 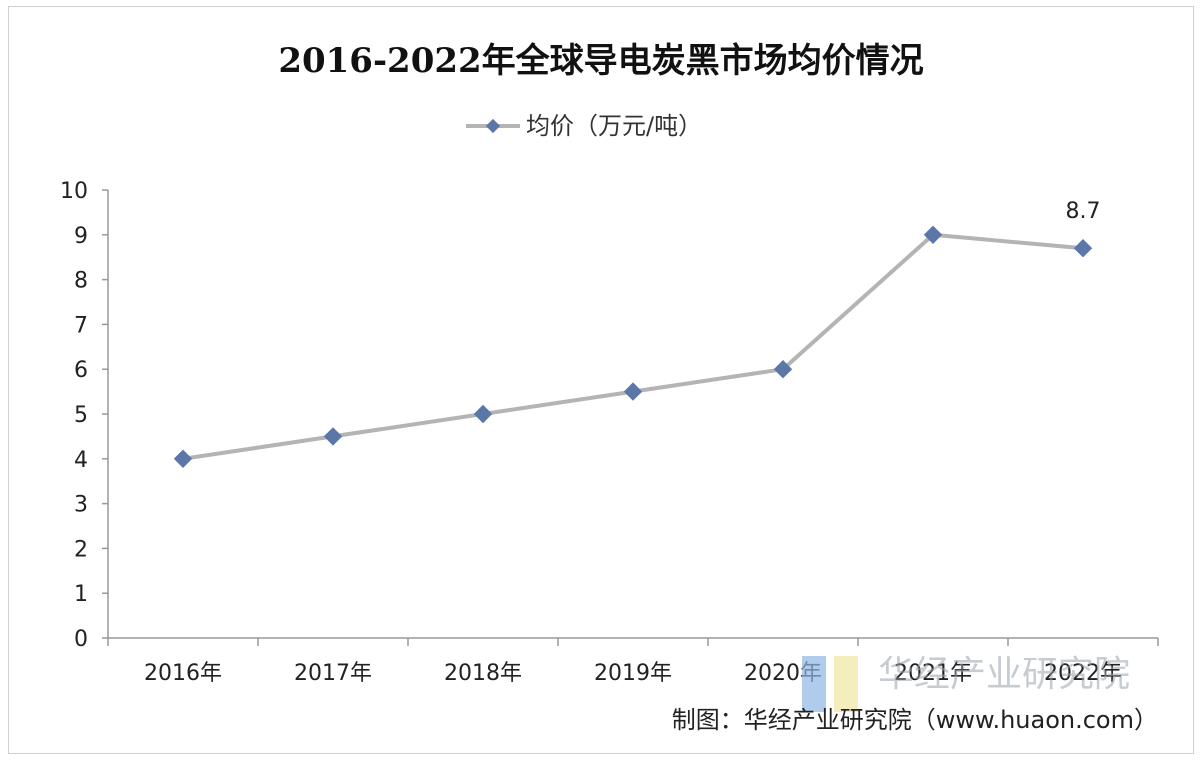 What do you see at coordinates (633, 673) in the screenshot?
I see `x-tick-label: 2019年` at bounding box center [633, 673].